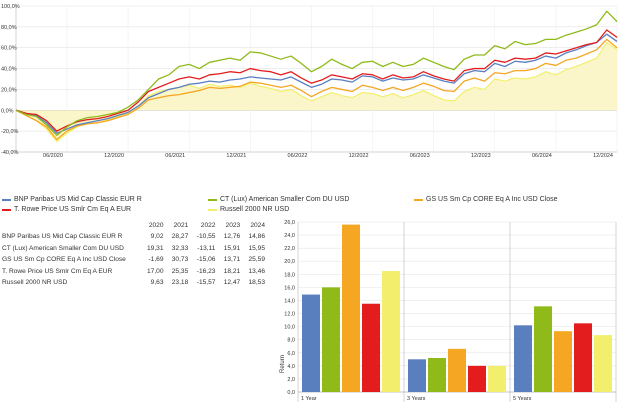  Describe the element at coordinates (9, 49) in the screenshot. I see `line-chart-y-tick-label: 60,0%` at that location.